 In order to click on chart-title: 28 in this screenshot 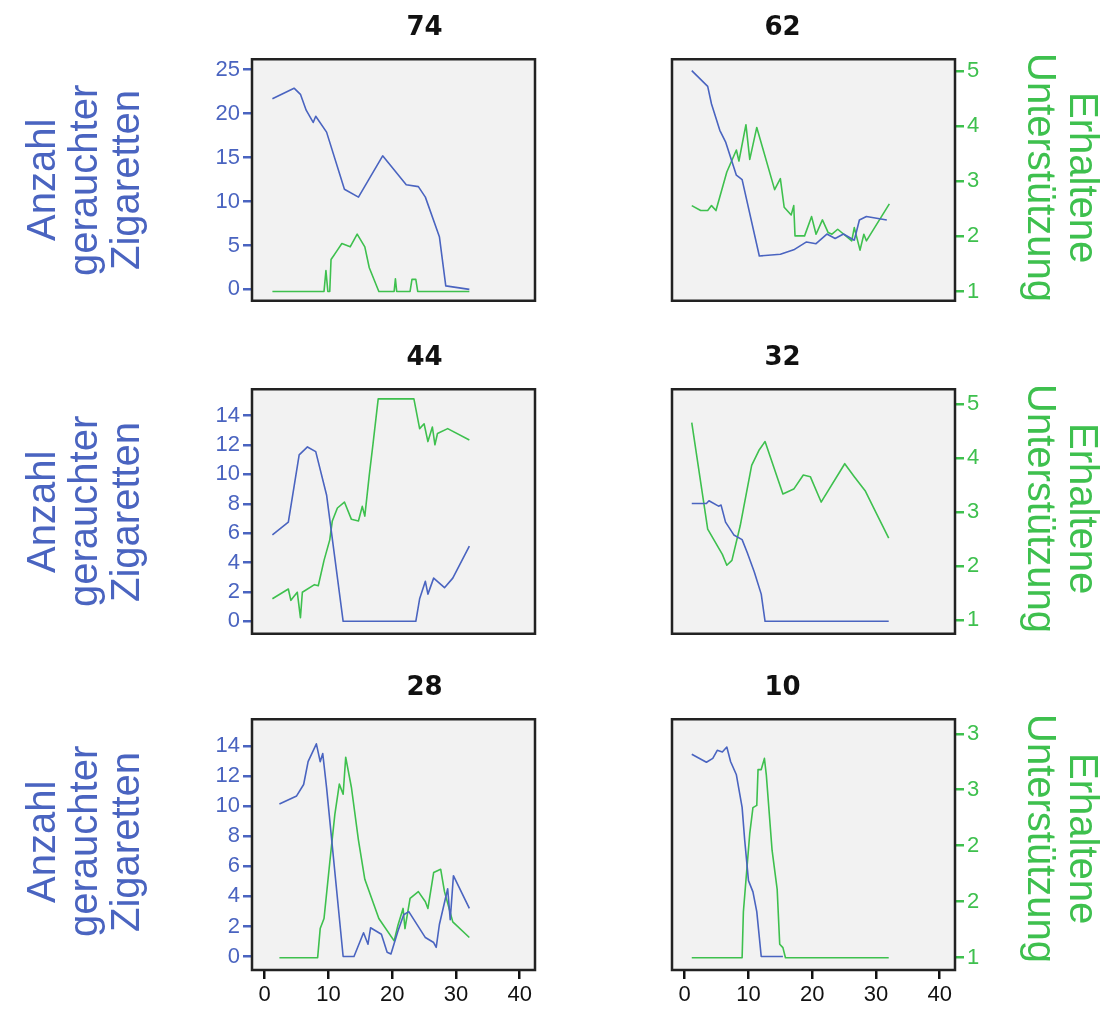, I will do `click(424, 686)`.